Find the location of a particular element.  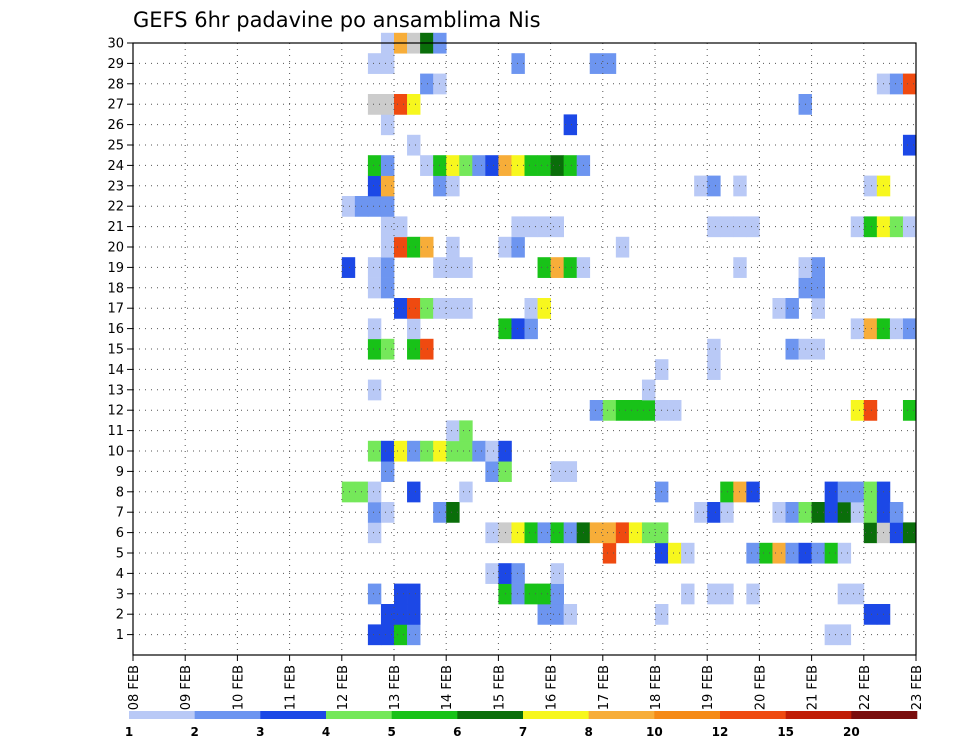

y-tick-label: 11 is located at coordinates (115, 431).